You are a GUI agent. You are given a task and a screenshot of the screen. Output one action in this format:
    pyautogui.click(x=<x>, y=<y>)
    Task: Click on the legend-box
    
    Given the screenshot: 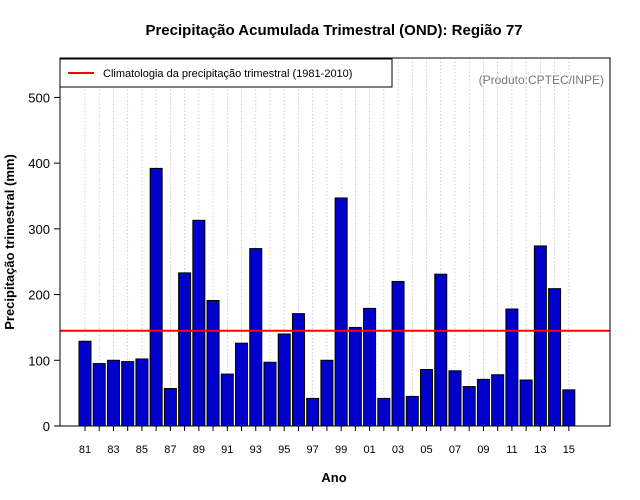 What is the action you would take?
    pyautogui.click(x=226, y=73)
    